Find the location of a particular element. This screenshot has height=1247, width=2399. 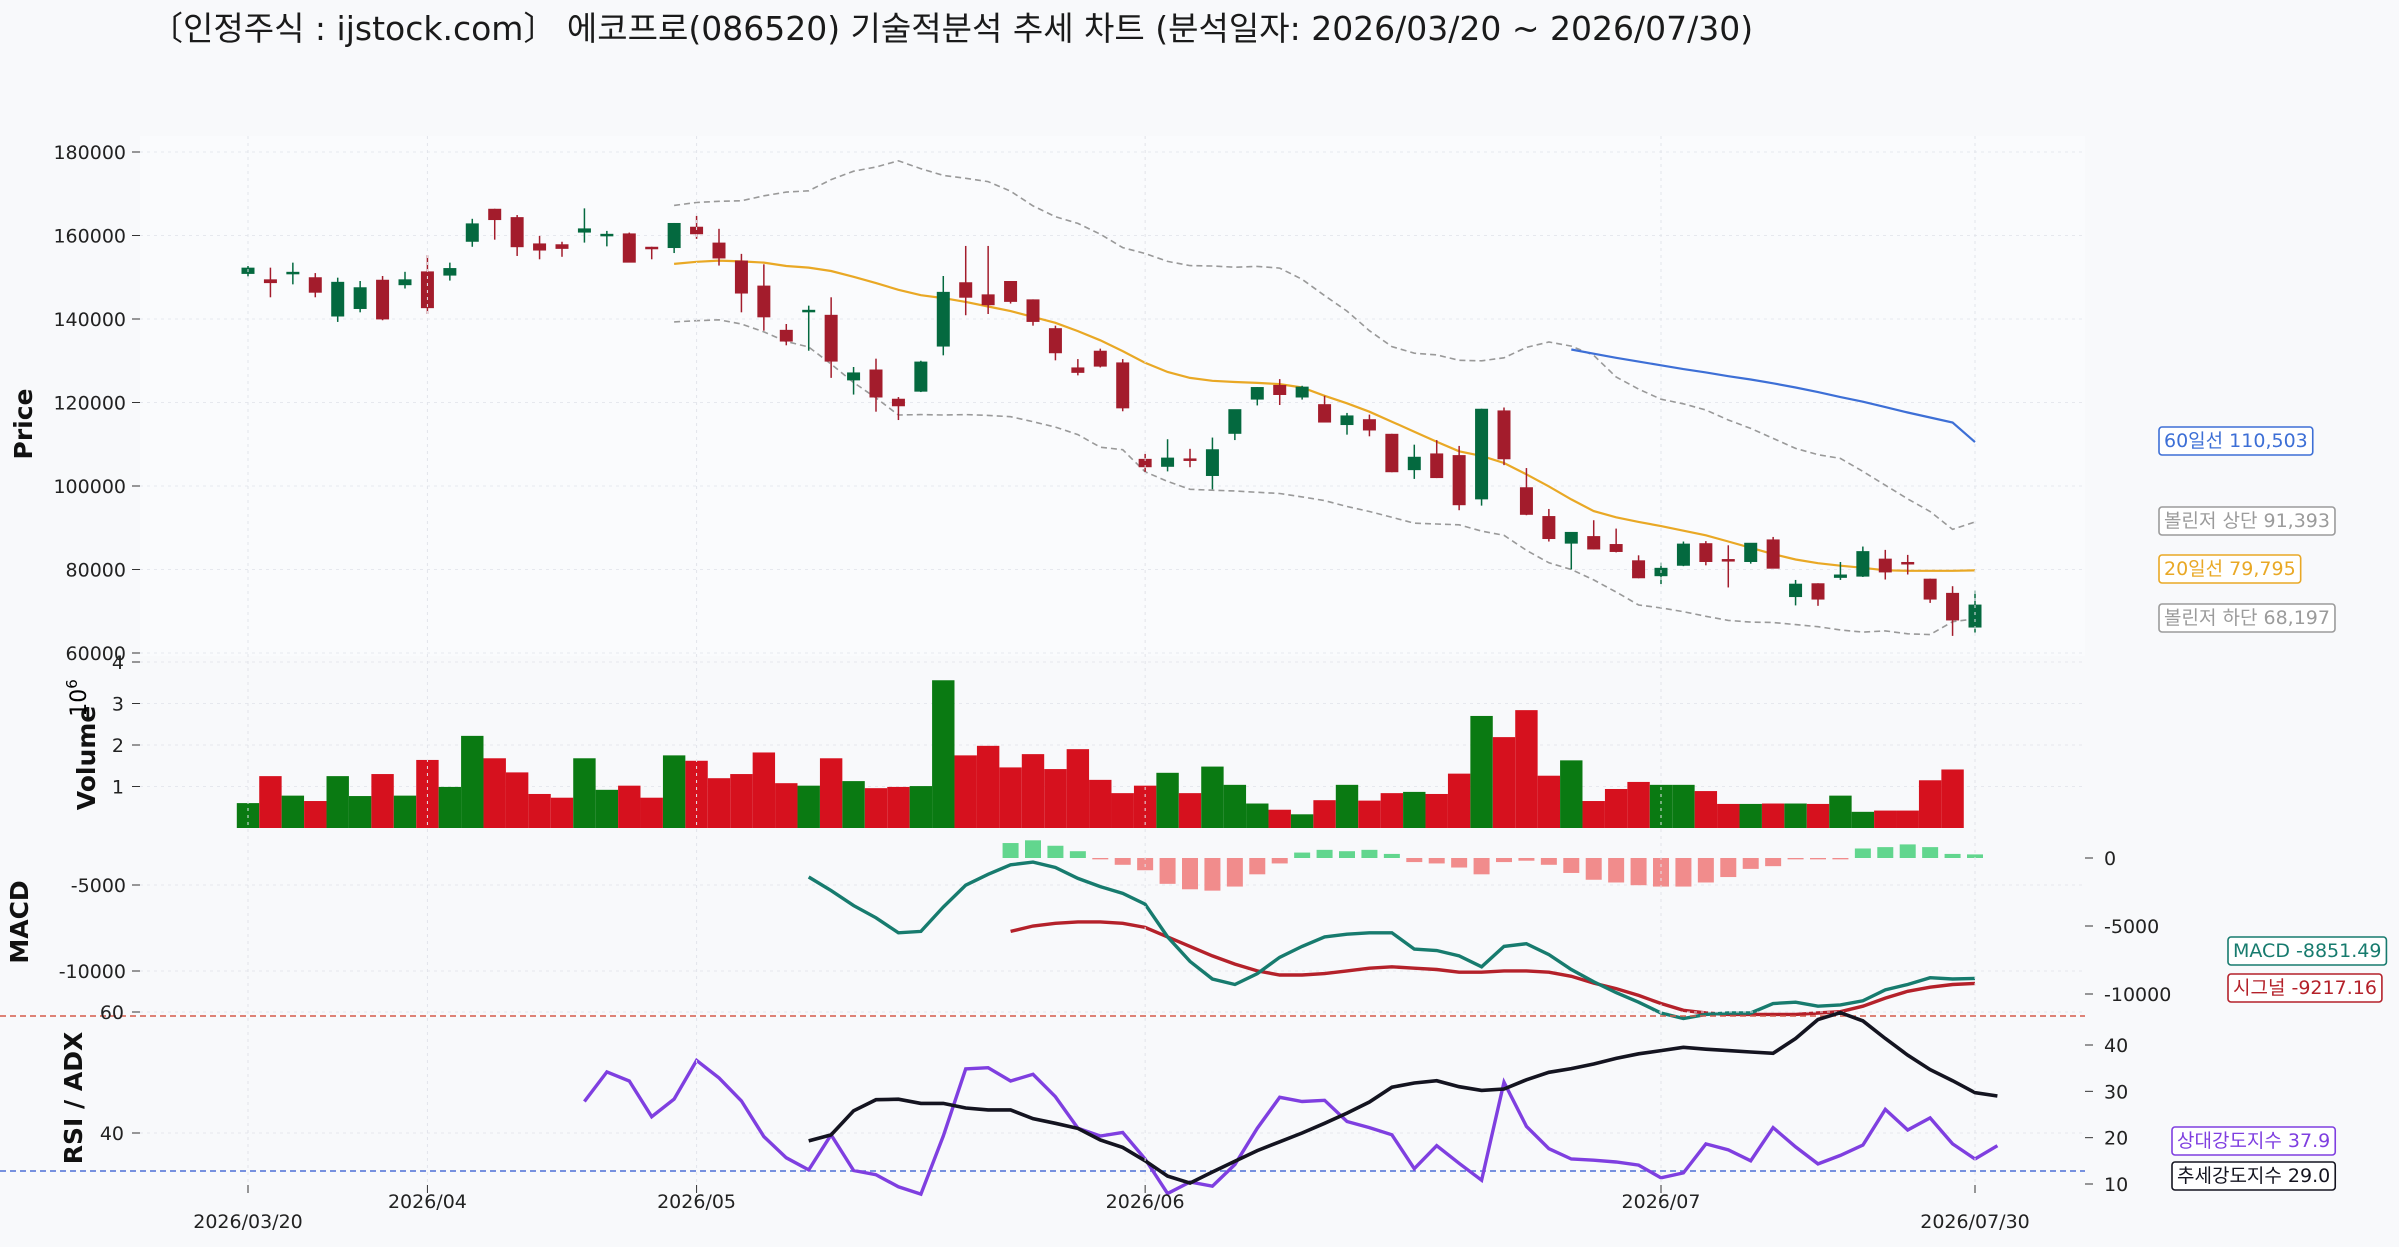

price-tick-label: 120000 is located at coordinates (89, 404).